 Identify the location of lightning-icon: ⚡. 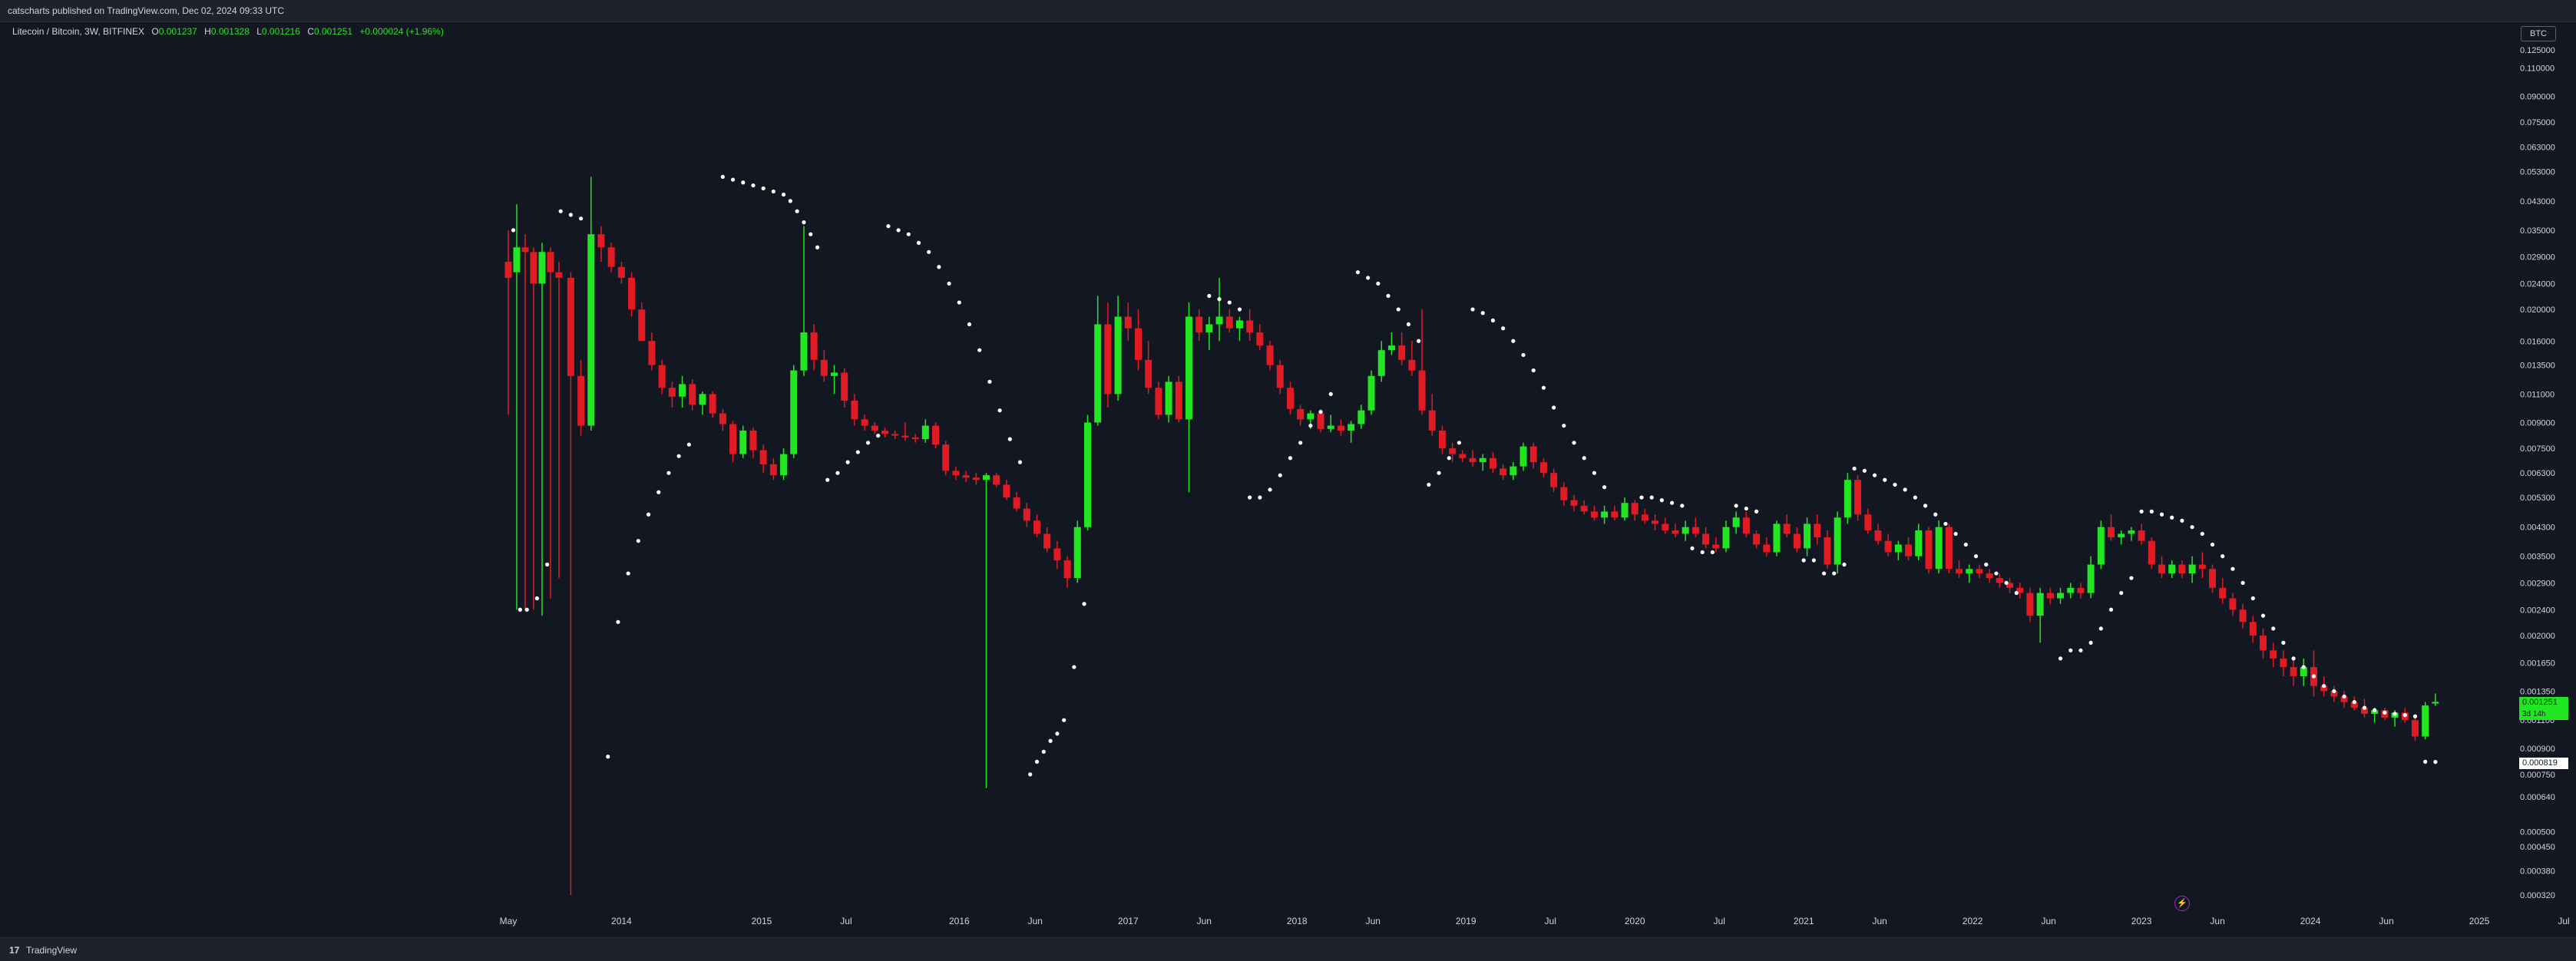
(2182, 903).